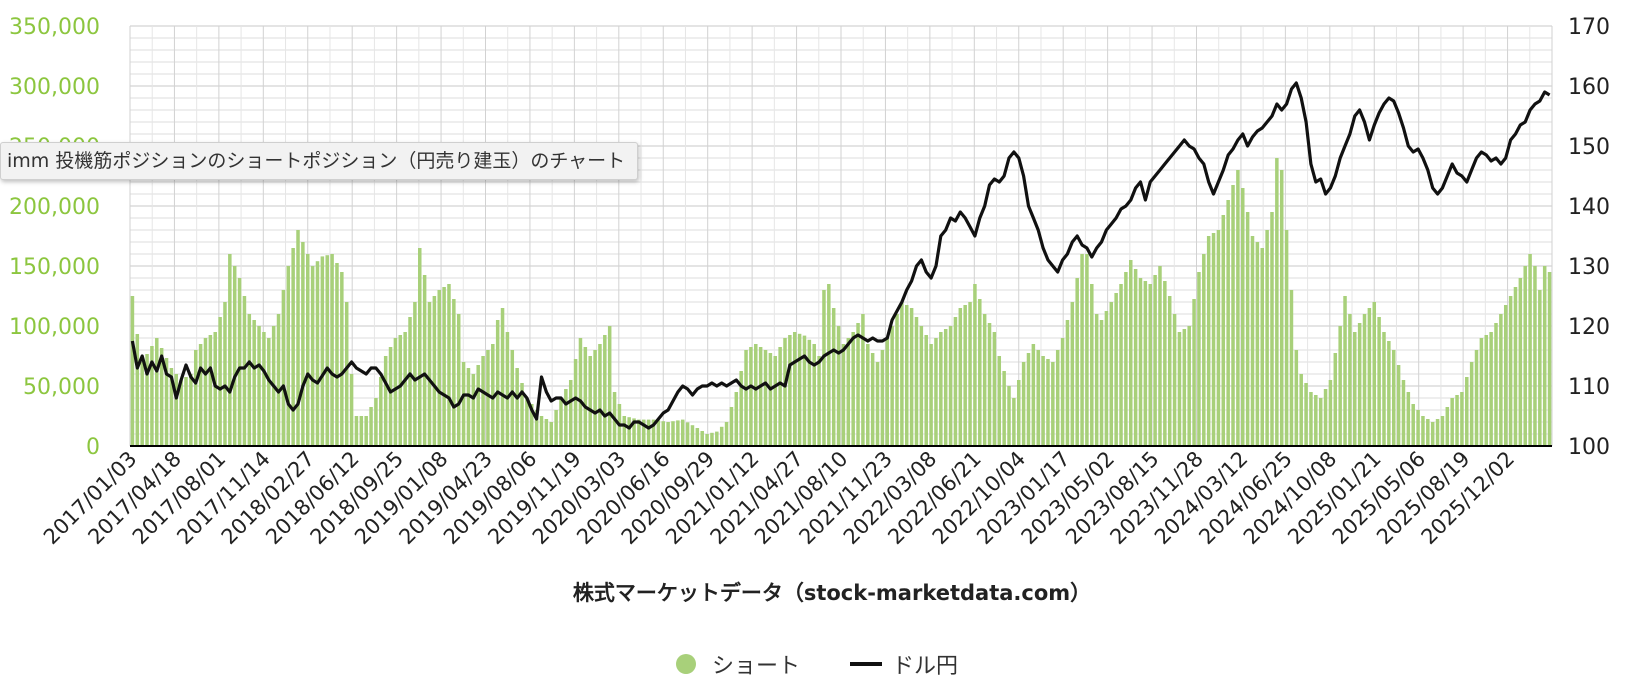 This screenshot has width=1634, height=694. I want to click on right-tick-label: 120, so click(1589, 327).